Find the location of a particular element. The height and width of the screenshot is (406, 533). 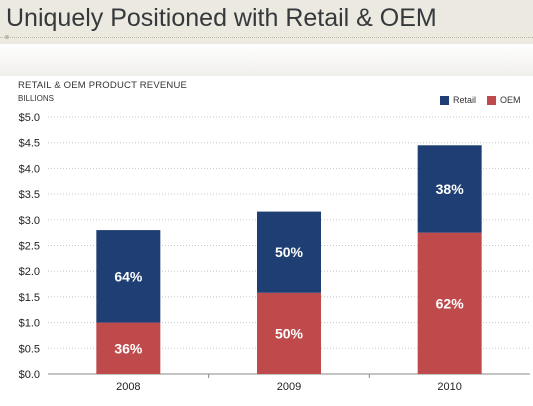

bar-segment-retail-2010 is located at coordinates (449, 189).